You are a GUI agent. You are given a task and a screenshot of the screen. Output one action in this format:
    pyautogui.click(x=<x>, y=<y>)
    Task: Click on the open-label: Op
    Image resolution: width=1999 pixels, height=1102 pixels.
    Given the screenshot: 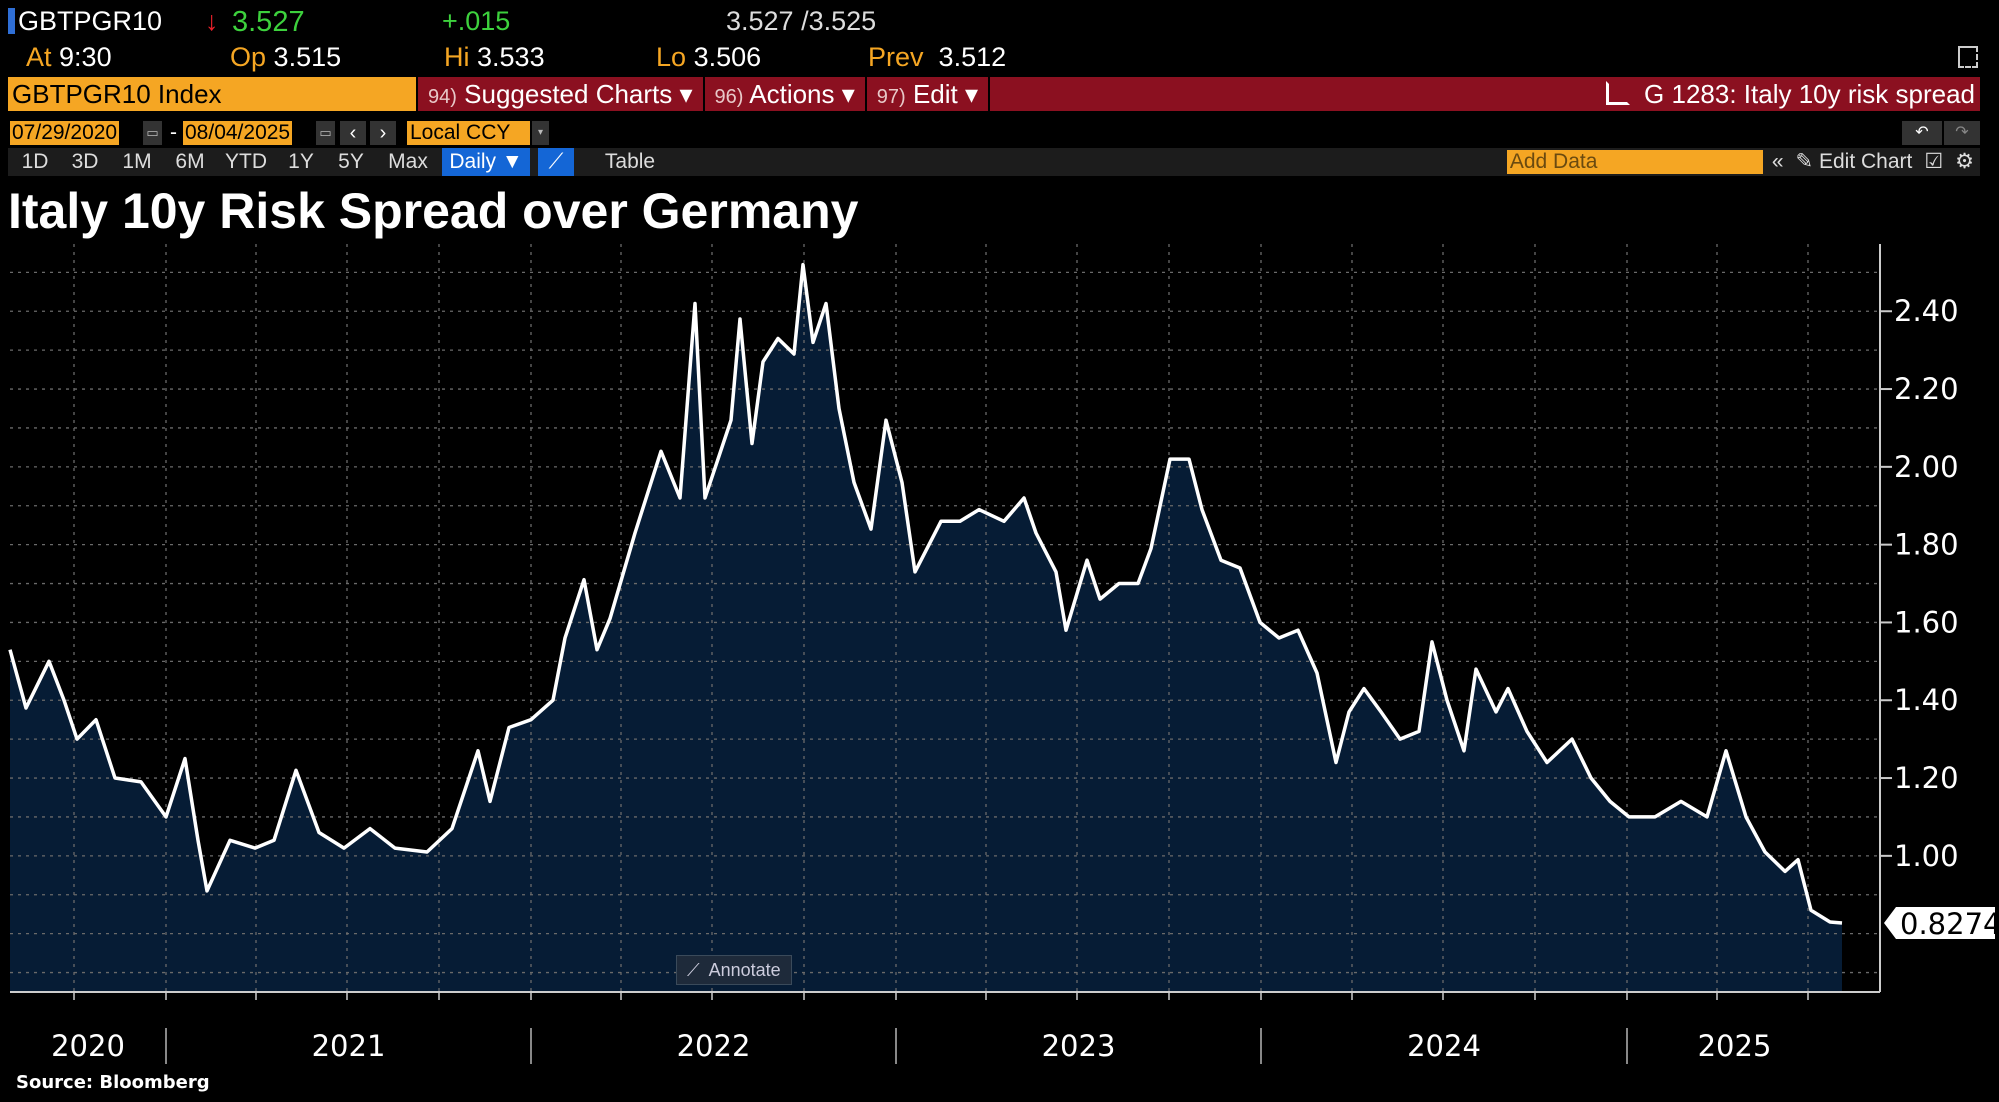 What is the action you would take?
    pyautogui.click(x=248, y=57)
    